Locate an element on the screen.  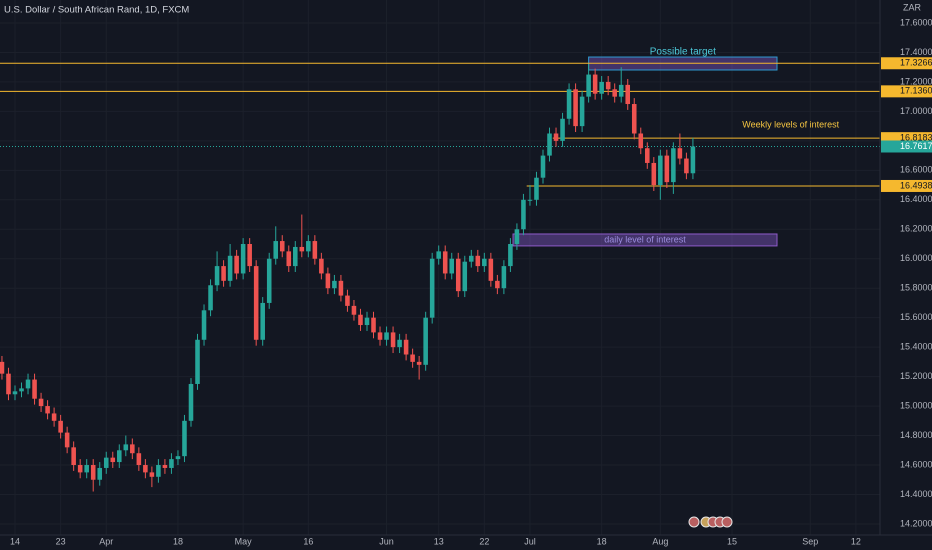
y-tick-label: 17.00000 is located at coordinates (916, 111).